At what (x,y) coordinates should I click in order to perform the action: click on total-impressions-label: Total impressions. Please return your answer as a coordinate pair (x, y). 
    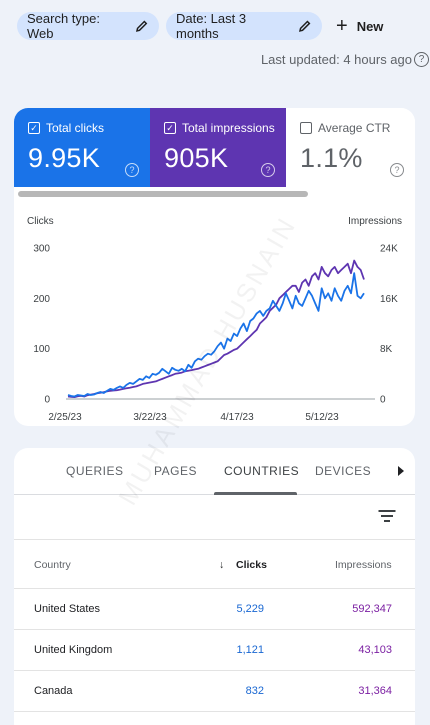
    Looking at the image, I should click on (228, 128).